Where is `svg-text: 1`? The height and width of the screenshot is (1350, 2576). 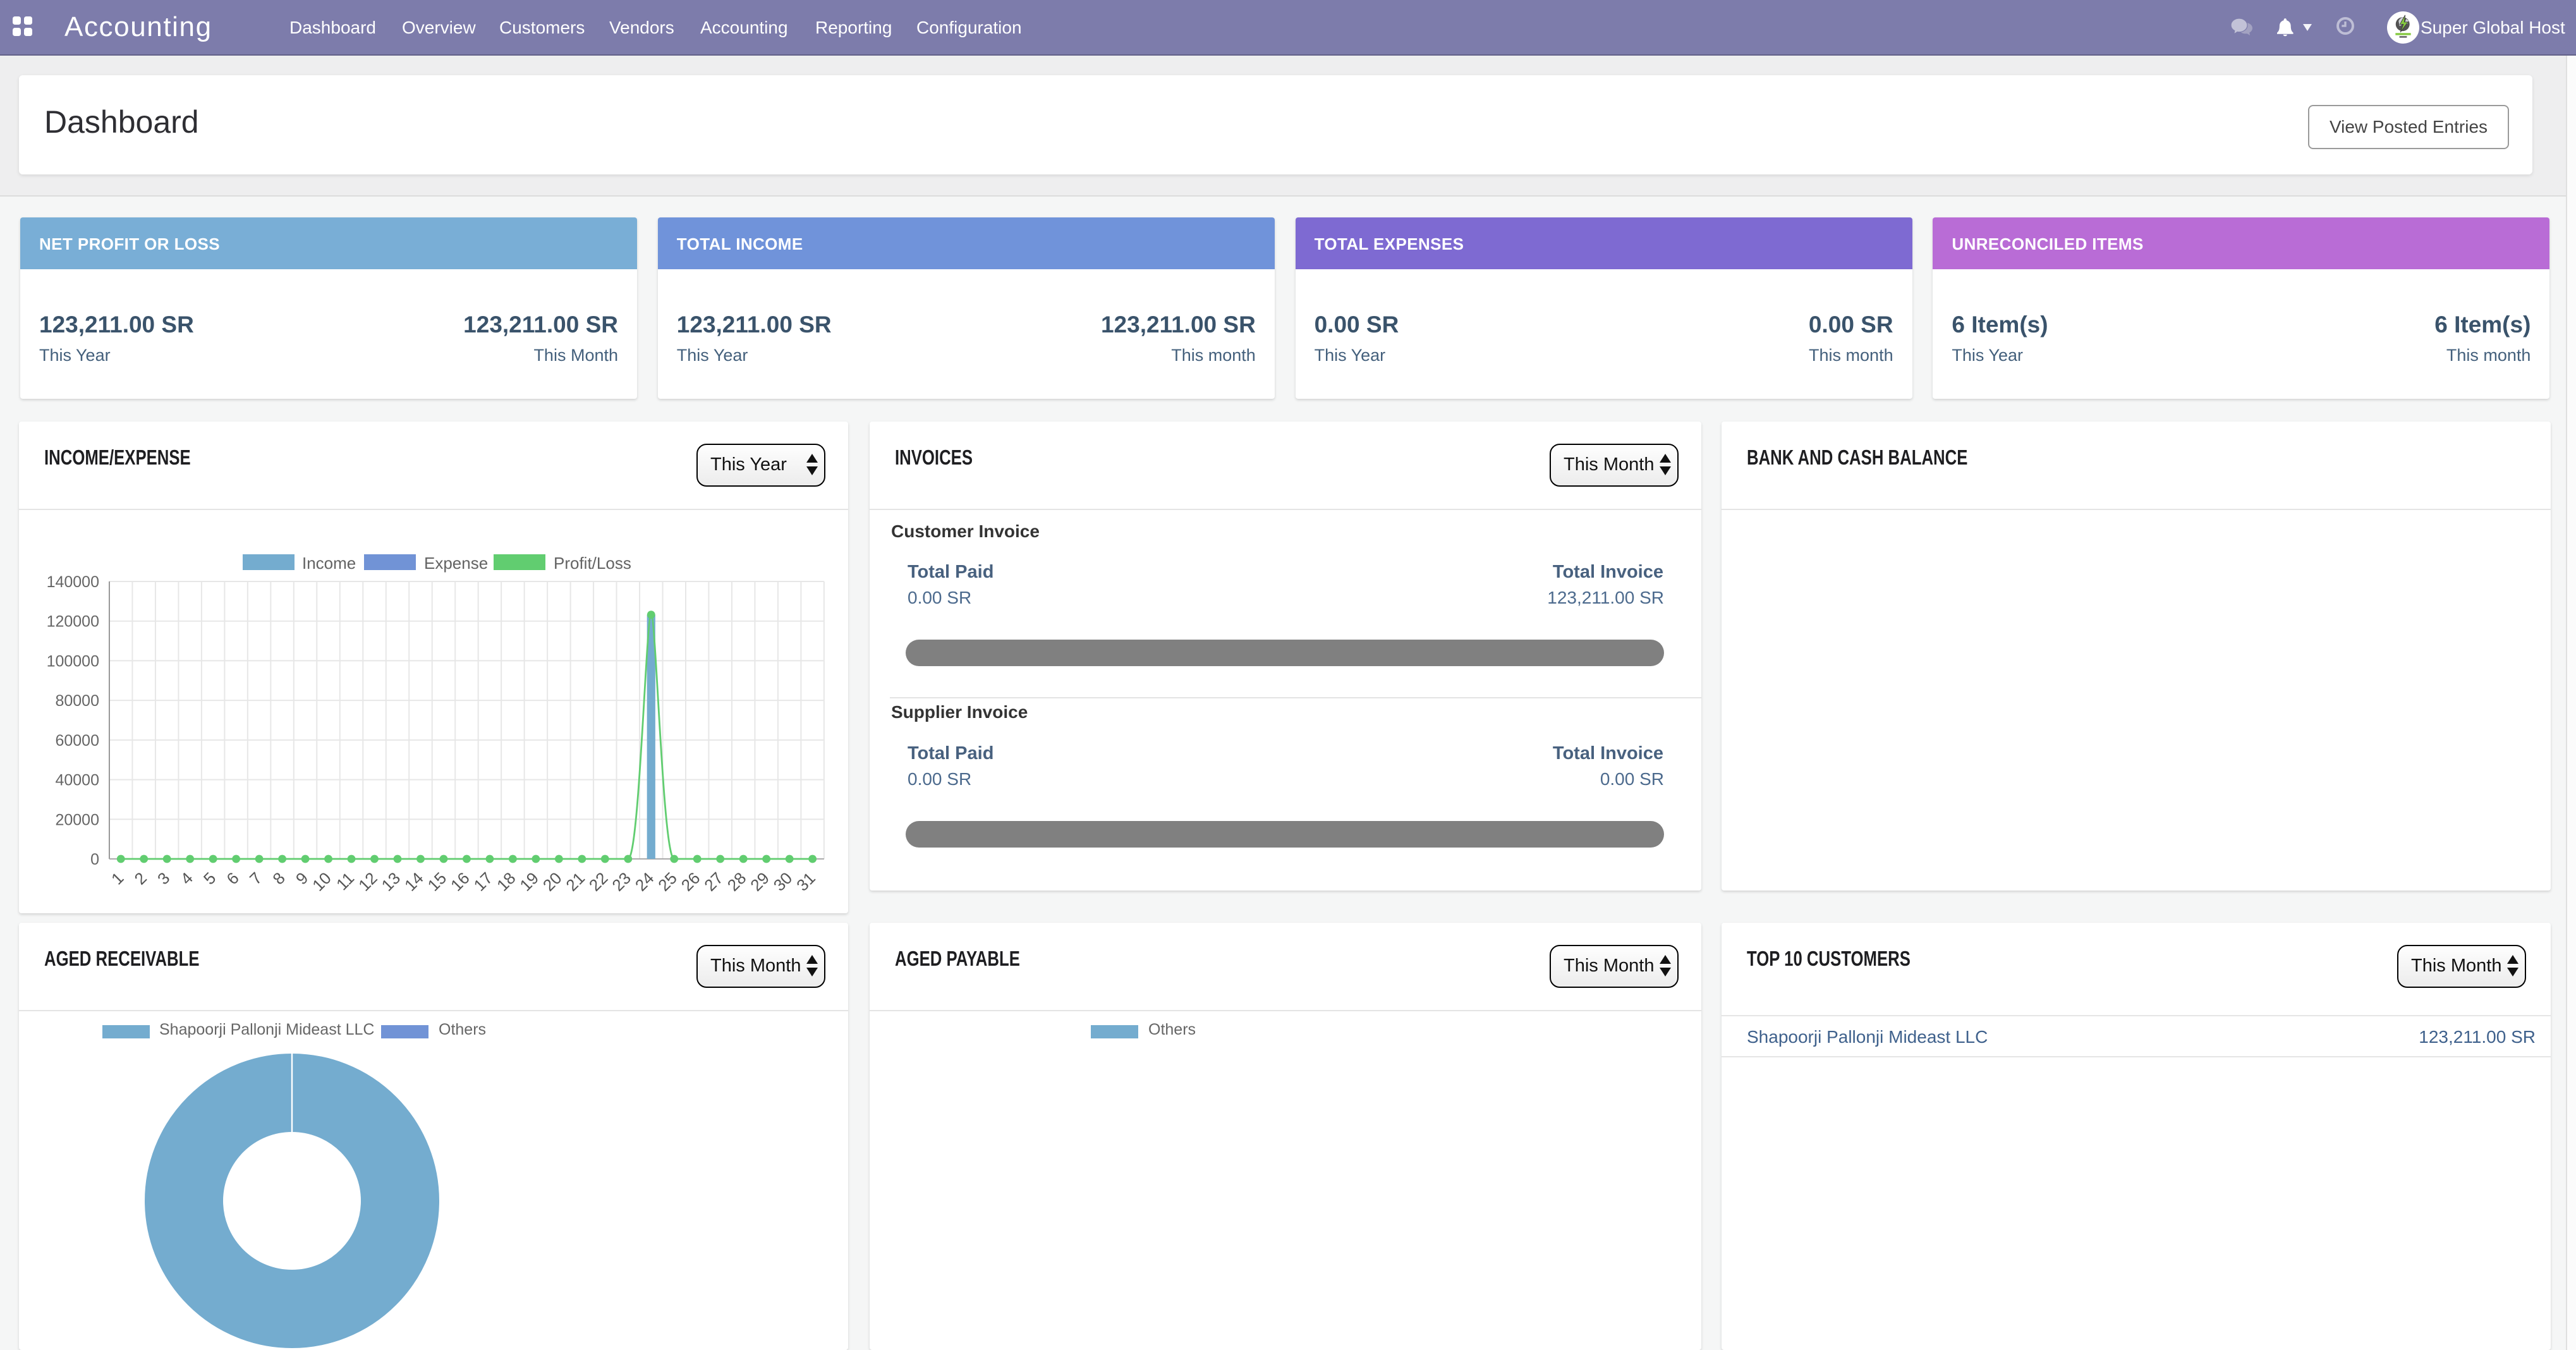 svg-text: 1 is located at coordinates (117, 878).